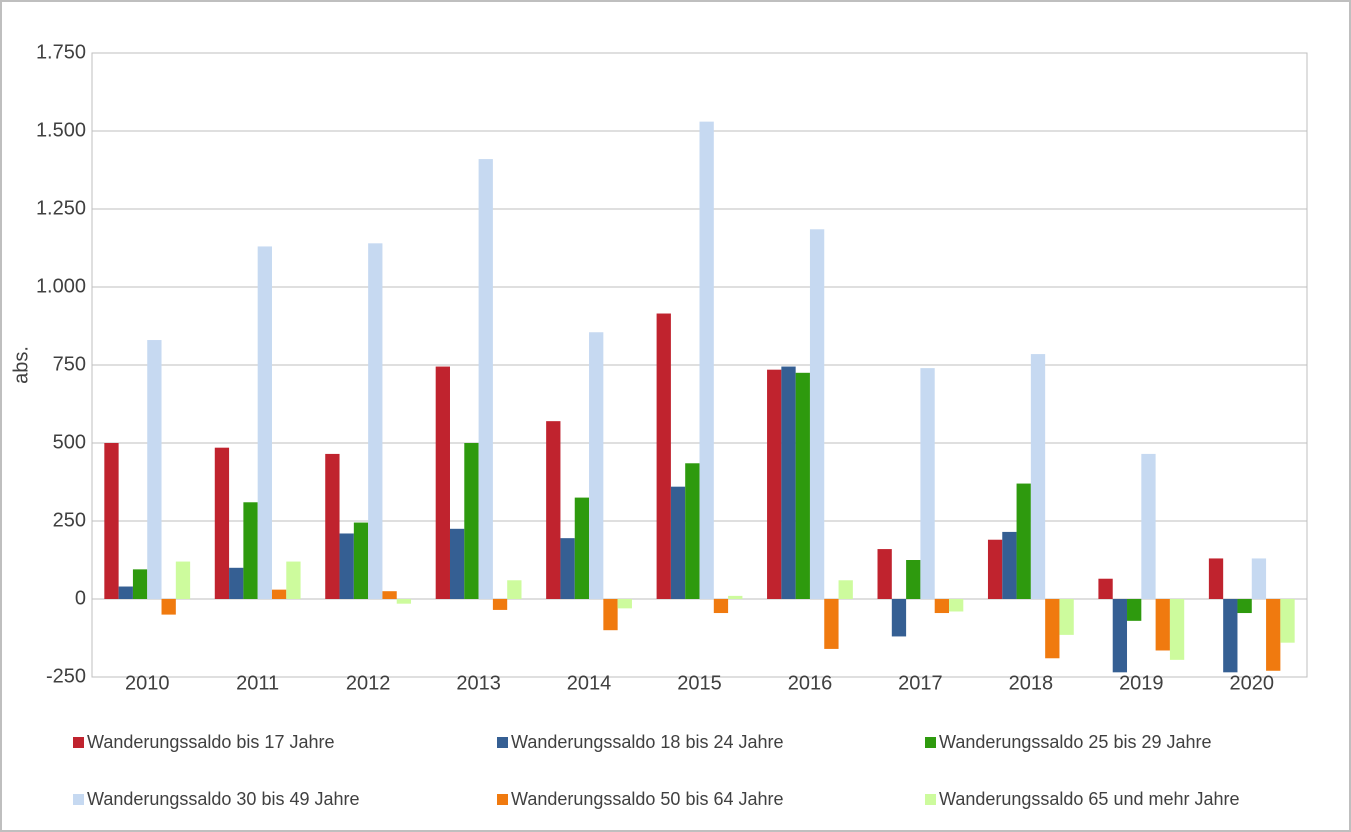  What do you see at coordinates (1252, 683) in the screenshot?
I see `x-tick-label: 2020` at bounding box center [1252, 683].